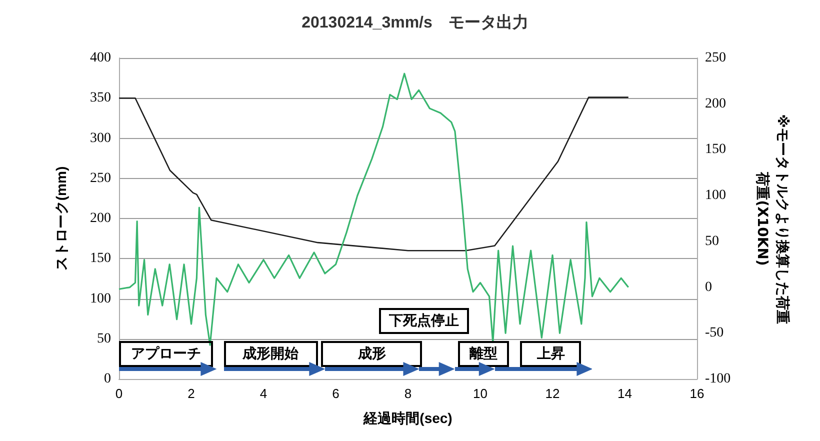 The width and height of the screenshot is (820, 441). I want to click on chart-title: 20130214_3mm/s モータ出力, so click(415, 23).